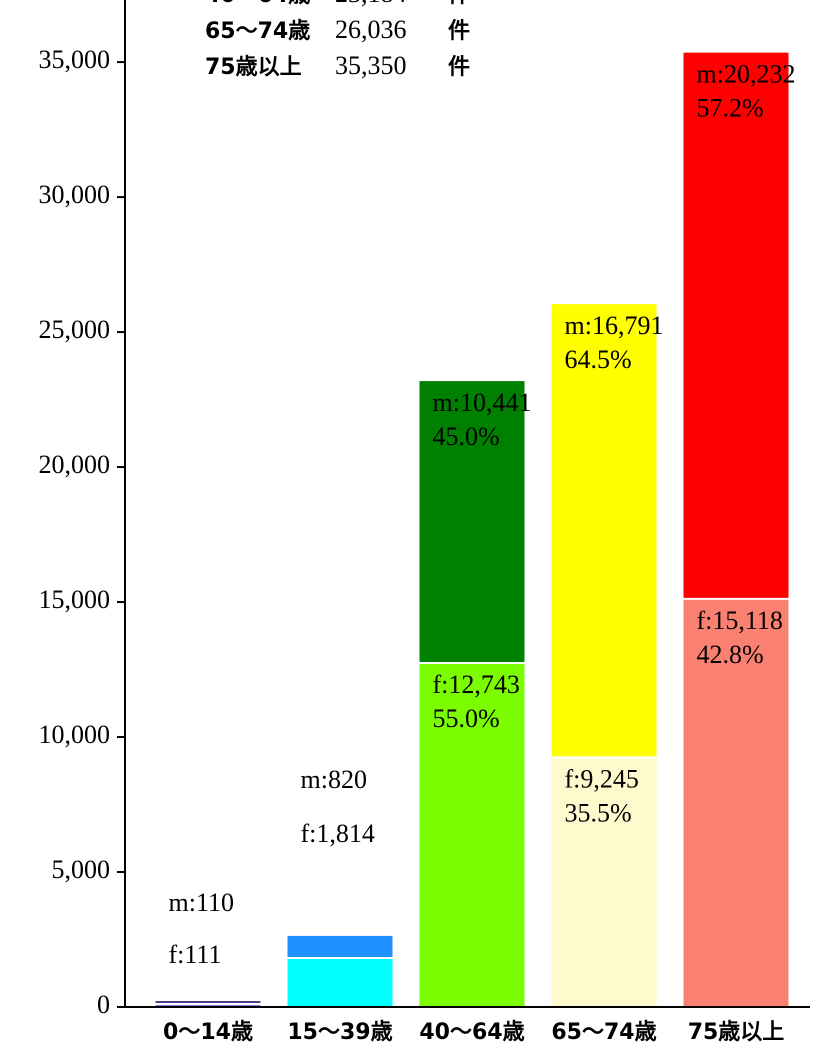 This screenshot has height=1050, width=833. Describe the element at coordinates (603, 1032) in the screenshot. I see `x-tick-label: 65〜74歳` at that location.